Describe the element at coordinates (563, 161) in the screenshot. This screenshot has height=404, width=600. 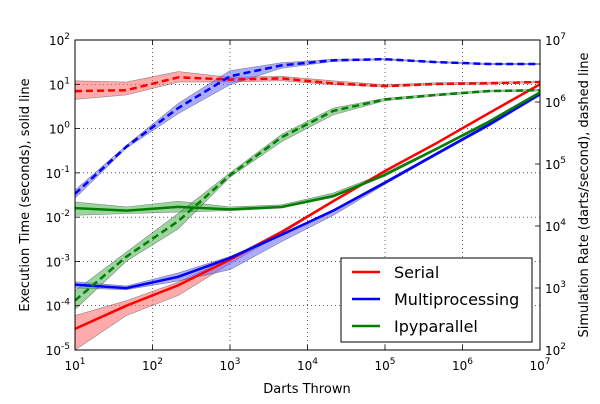
I see `y2-tick-label-exp: 5` at that location.